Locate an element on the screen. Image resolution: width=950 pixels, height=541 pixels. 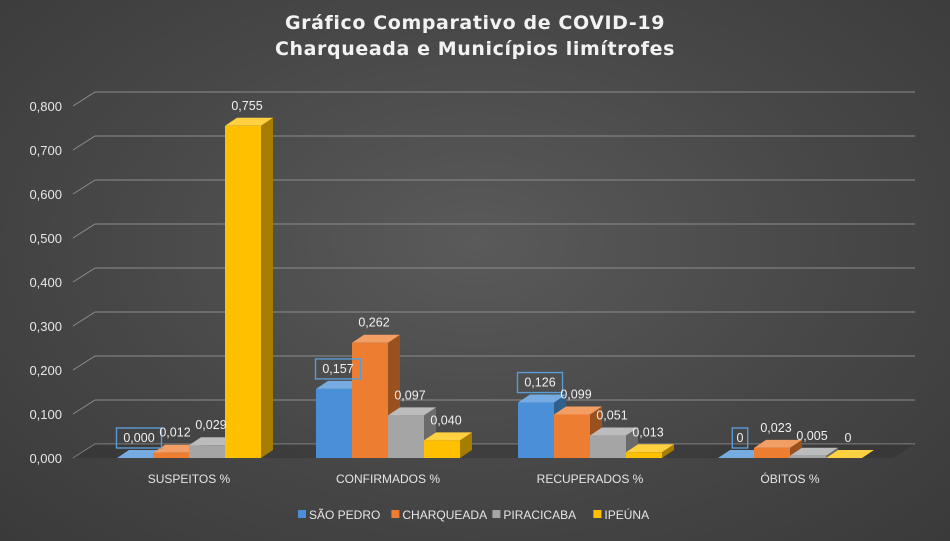
legend-label: PIRACICABA is located at coordinates (539, 515).